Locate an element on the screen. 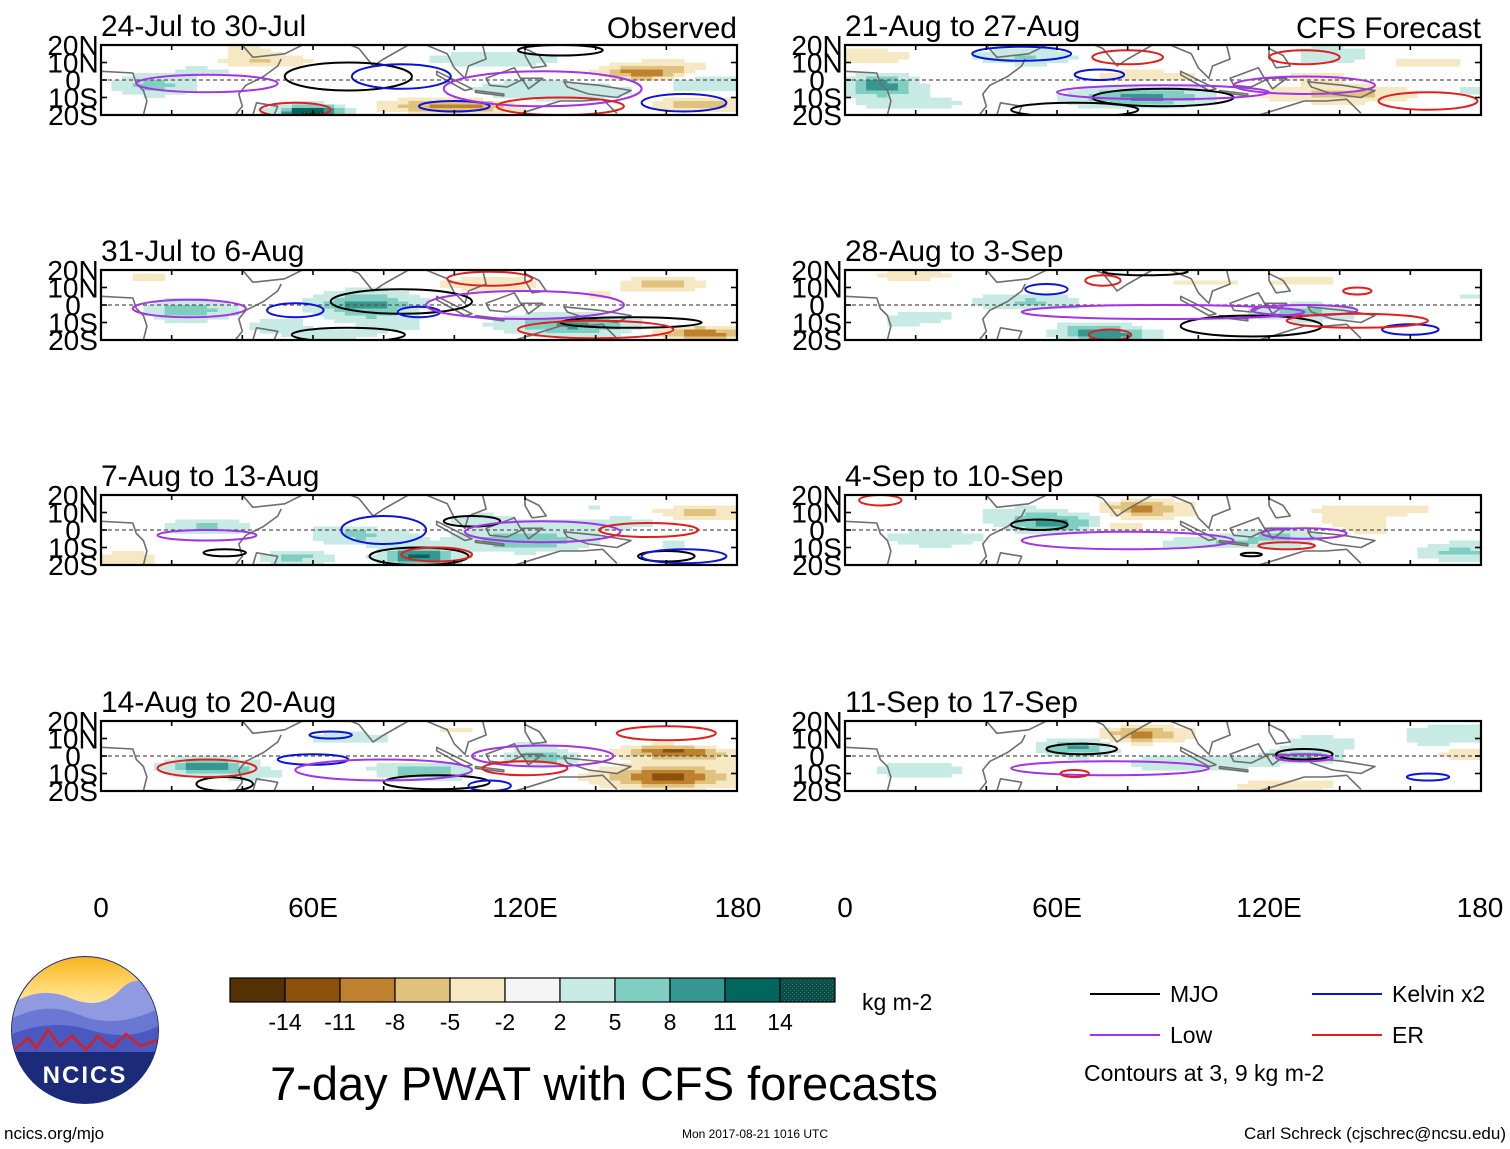  coast-arabia is located at coordinates (272, 52).